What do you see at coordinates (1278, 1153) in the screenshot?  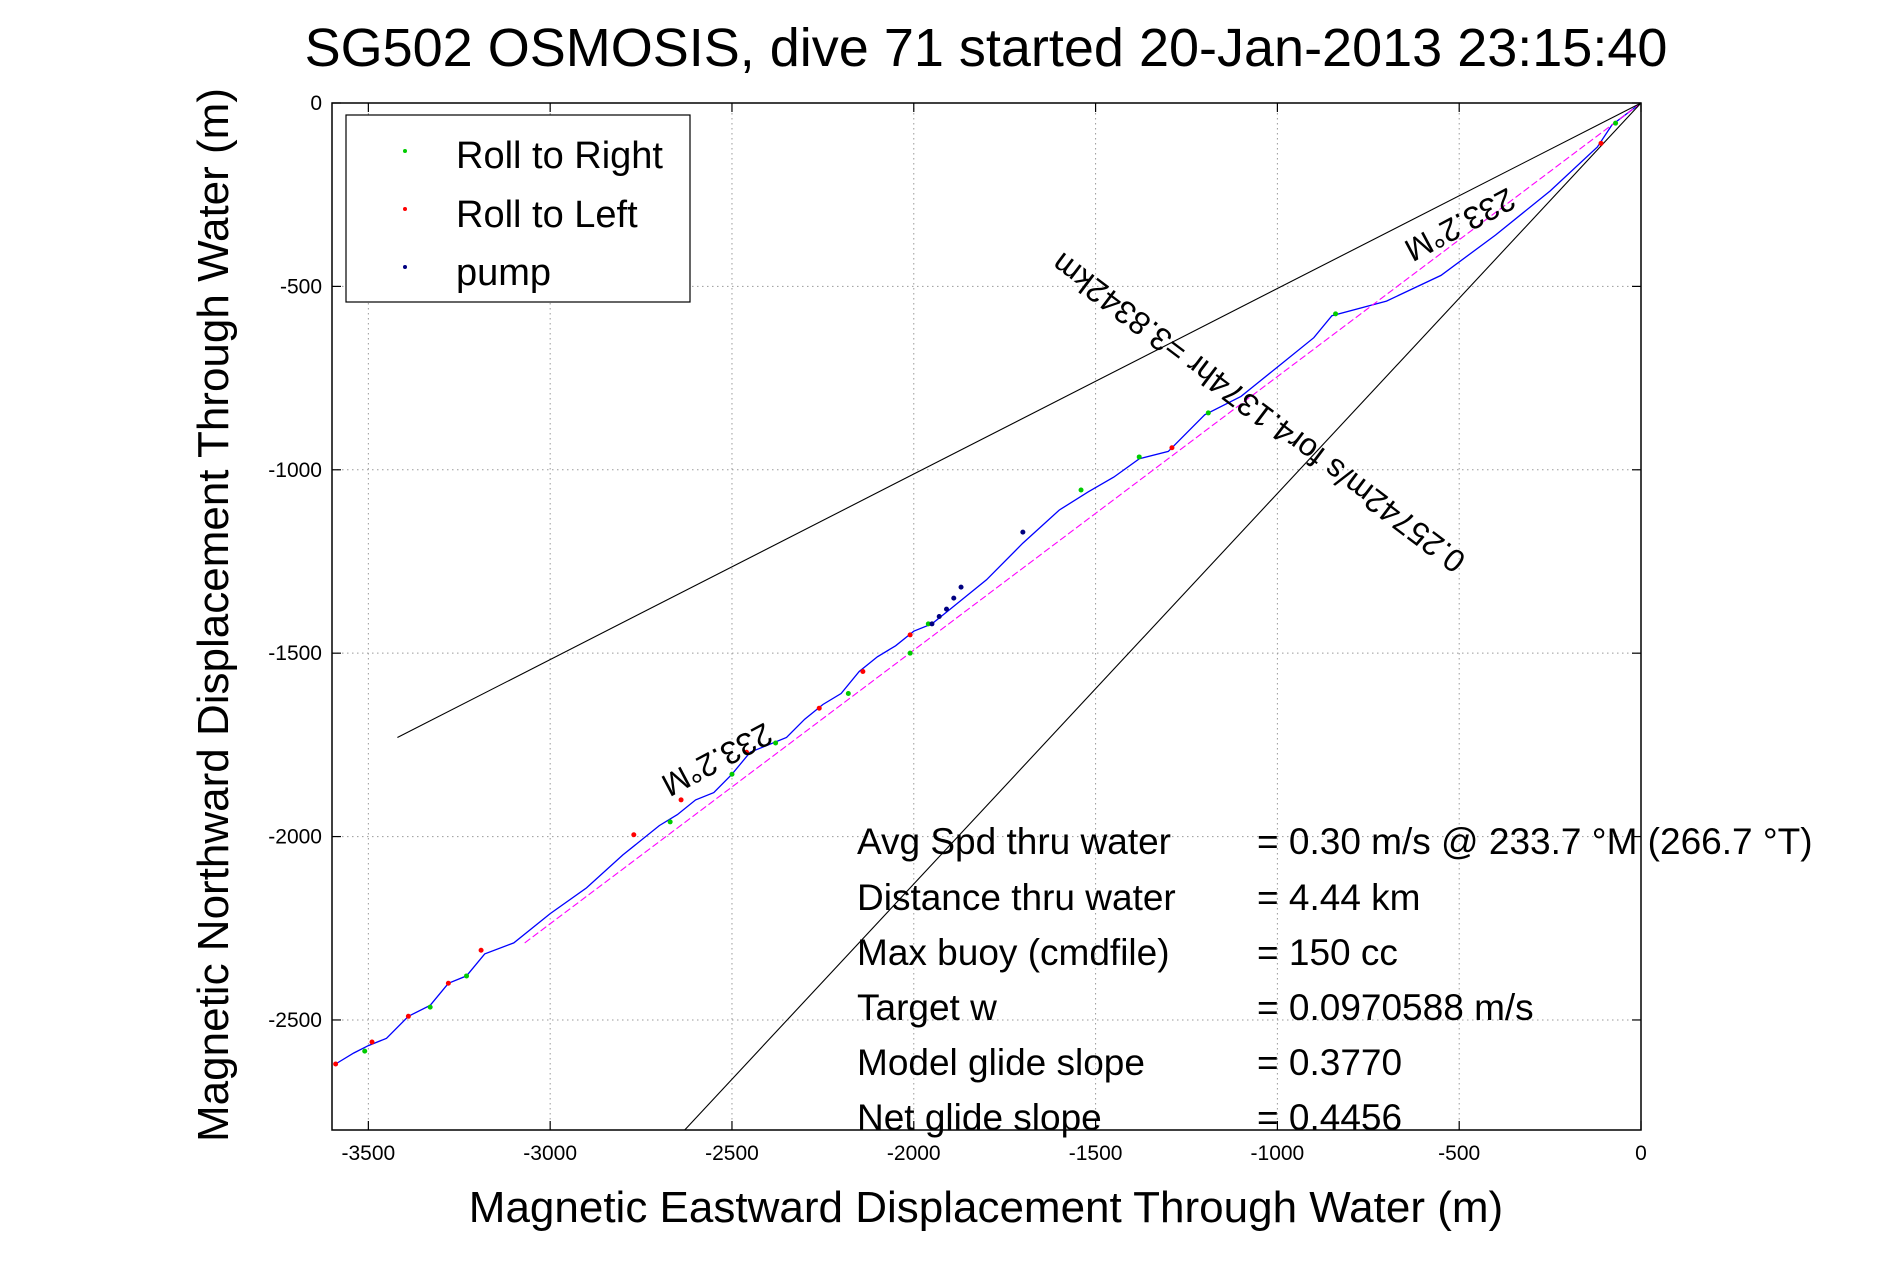 I see `x-tick-label: -1000` at bounding box center [1278, 1153].